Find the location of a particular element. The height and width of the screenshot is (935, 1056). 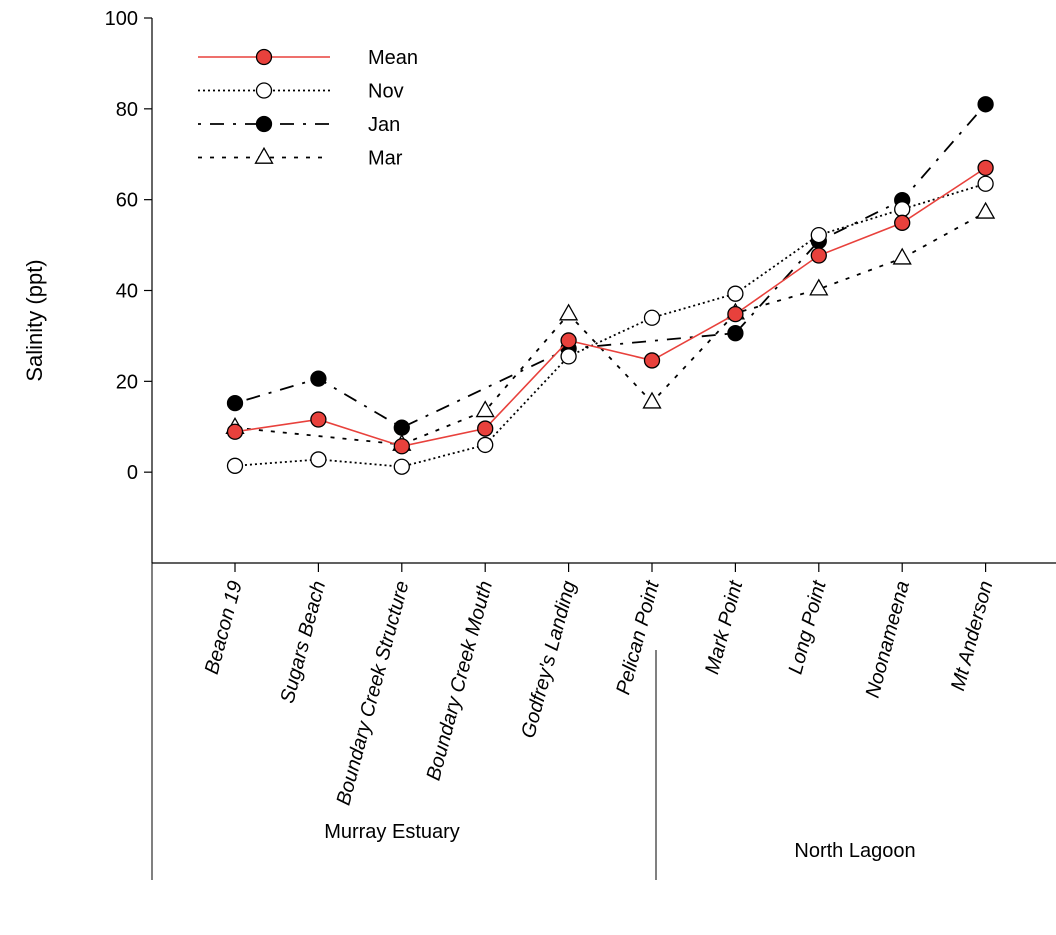

legend-label: Jan is located at coordinates (384, 125).